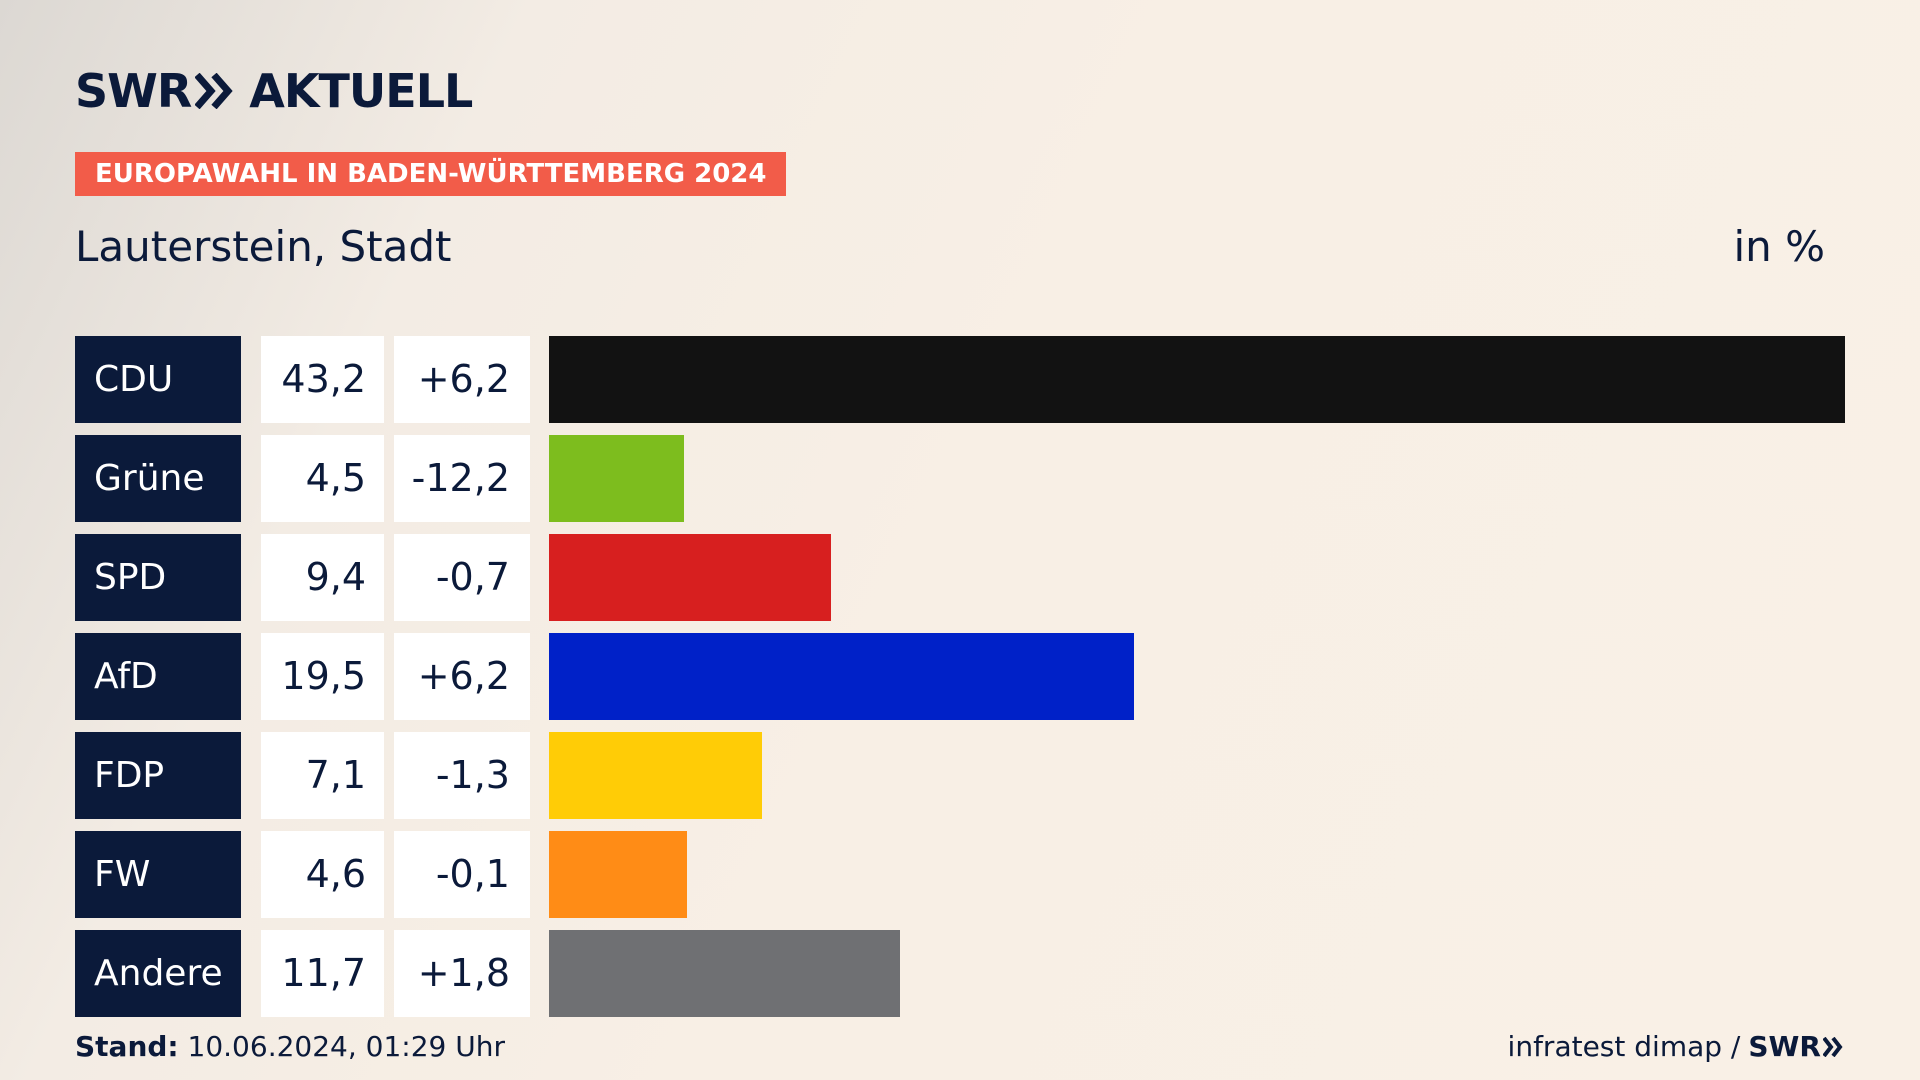 This screenshot has width=1920, height=1080. Describe the element at coordinates (361, 91) in the screenshot. I see `logo-aktuell-text: AKTUELL` at that location.